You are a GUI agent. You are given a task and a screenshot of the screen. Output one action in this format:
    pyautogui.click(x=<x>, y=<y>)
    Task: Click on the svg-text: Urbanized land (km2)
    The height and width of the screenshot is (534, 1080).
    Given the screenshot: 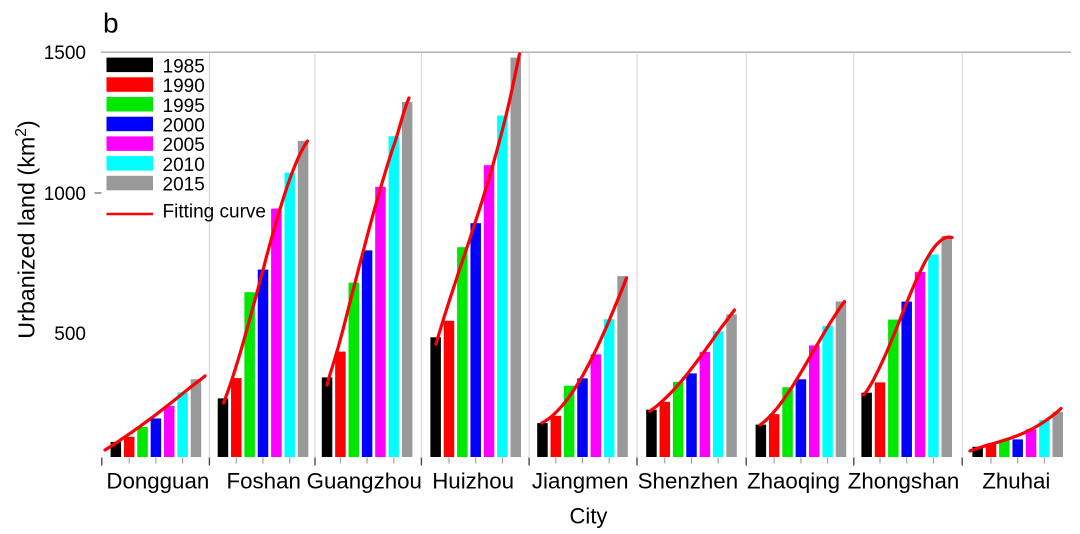 What is the action you would take?
    pyautogui.click(x=26, y=229)
    